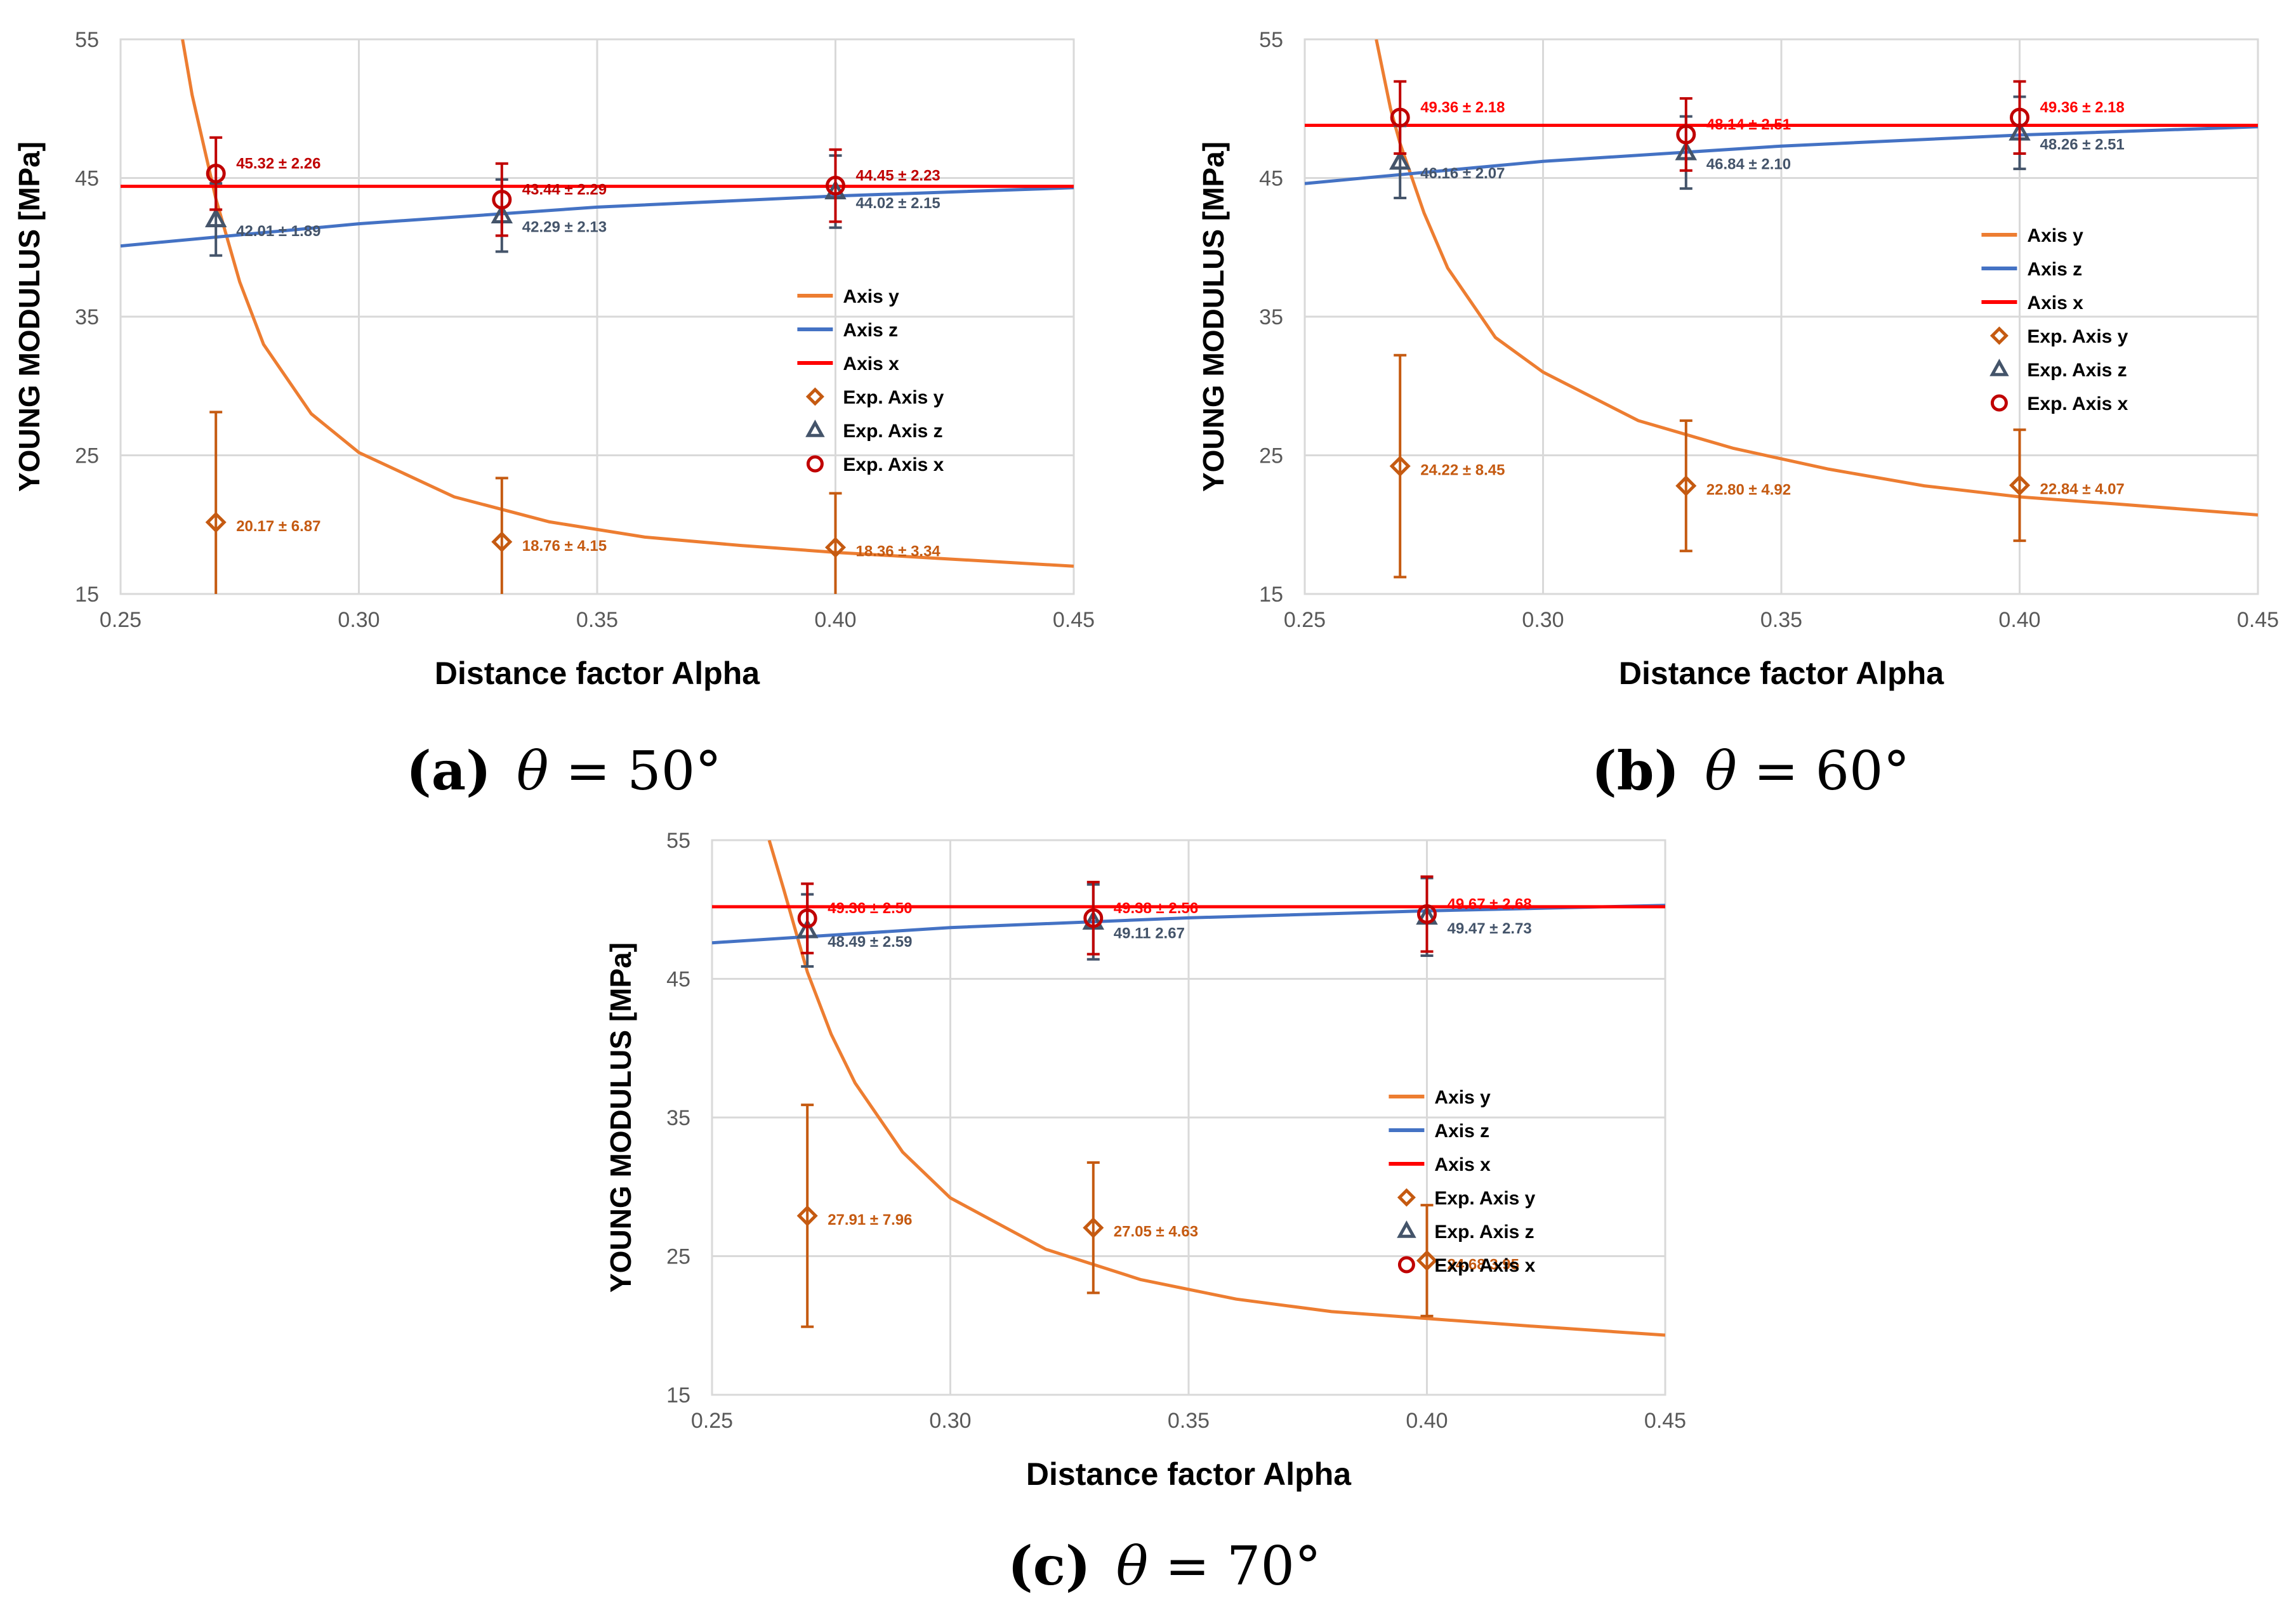 Image resolution: width=2296 pixels, height=1615 pixels. I want to click on caption-c-theta: θ, so click(1132, 1566).